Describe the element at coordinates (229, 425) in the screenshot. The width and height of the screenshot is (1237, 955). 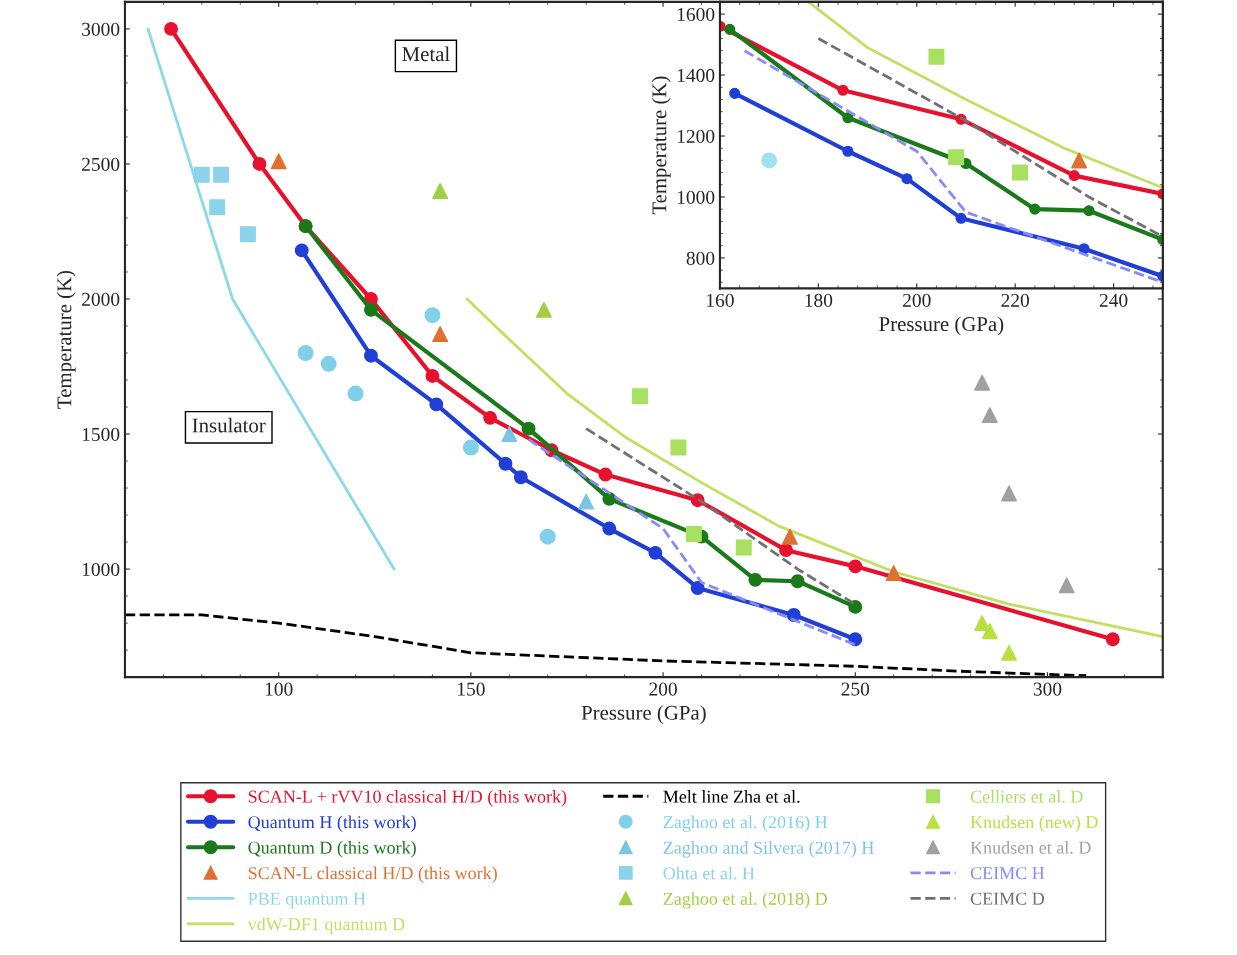
I see `annotation: Insulator` at that location.